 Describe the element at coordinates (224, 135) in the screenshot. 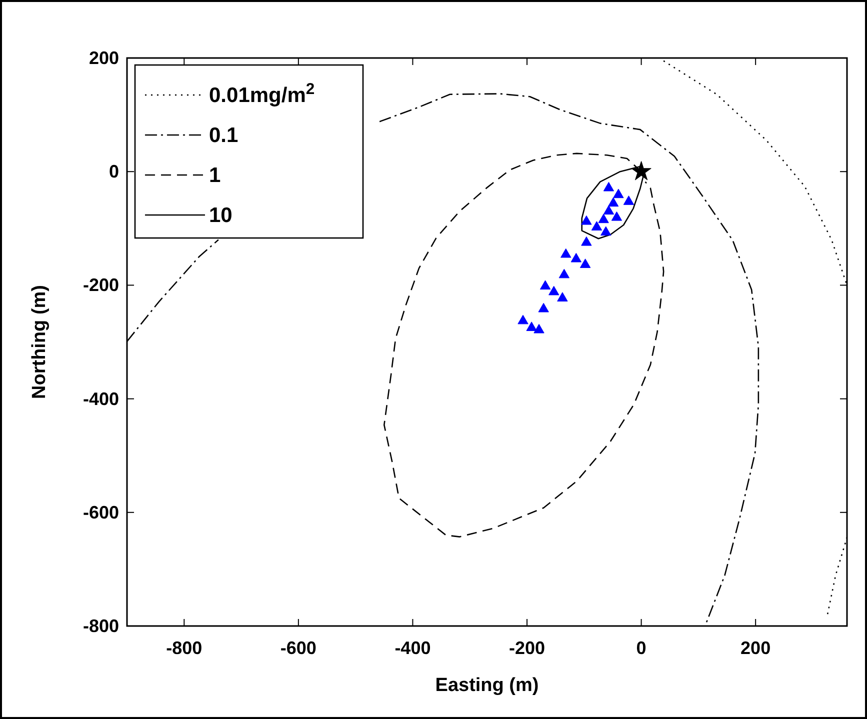

I see `legend-label: 0.1` at that location.